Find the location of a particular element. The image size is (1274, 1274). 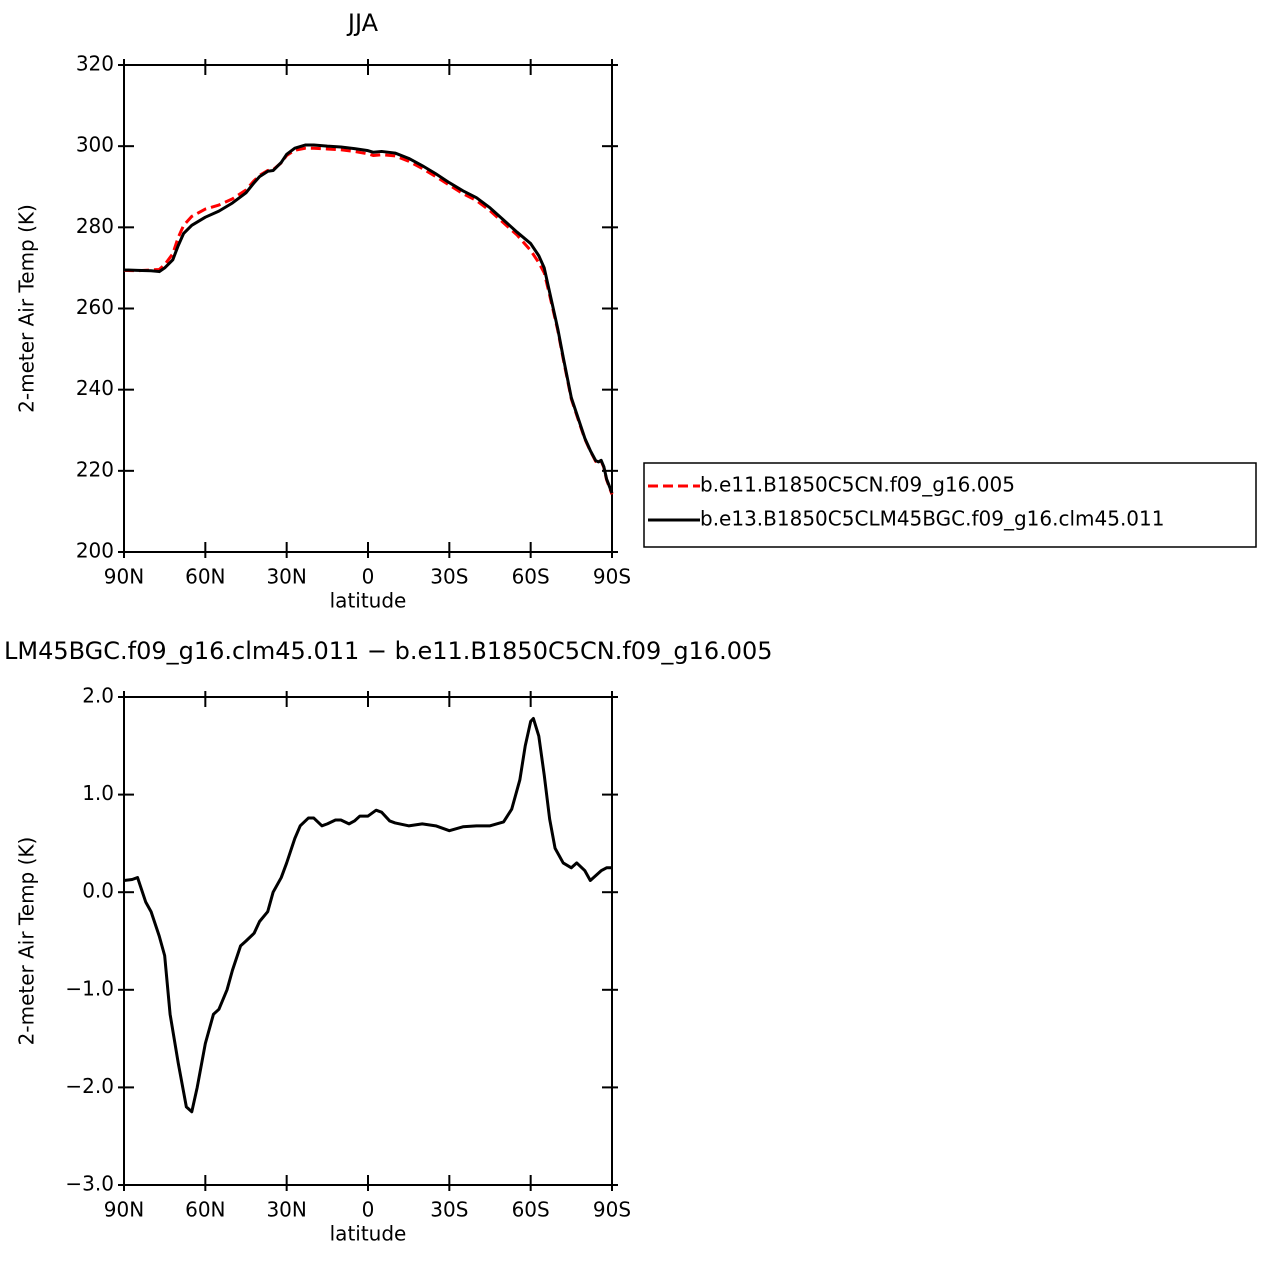

y-tick-label: 1.0 is located at coordinates (98, 793).